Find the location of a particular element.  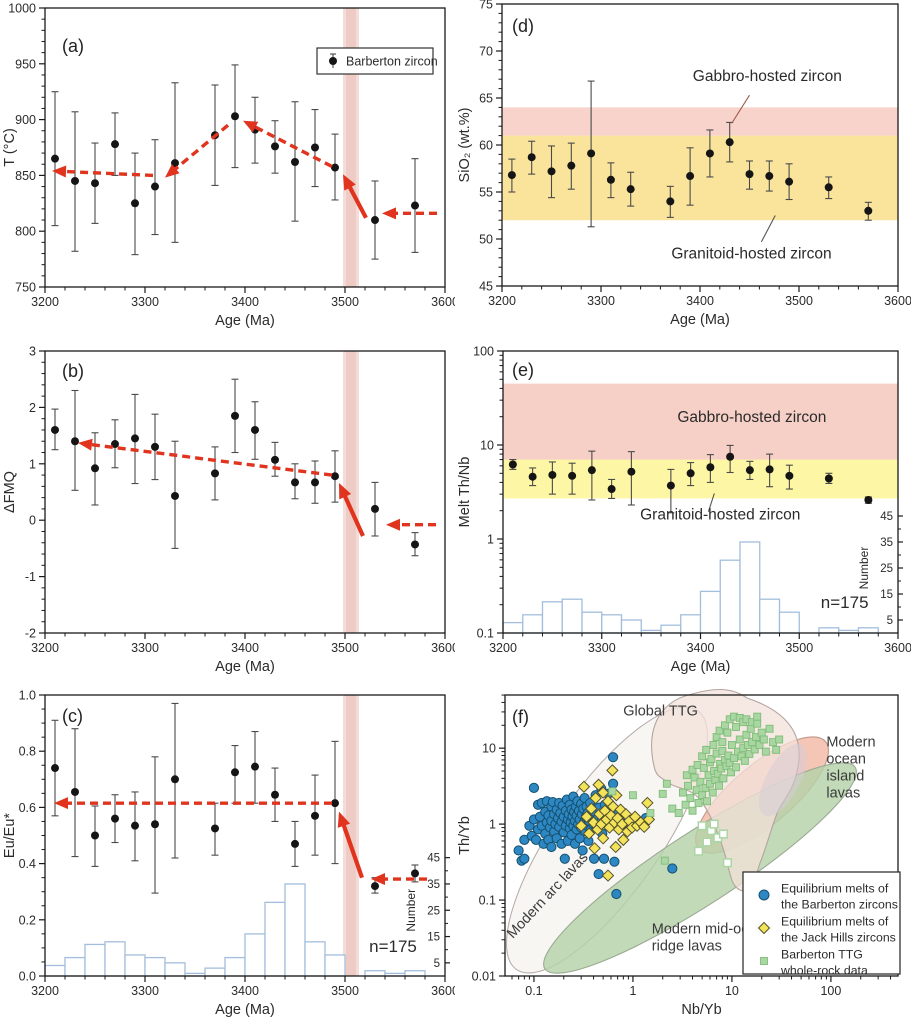

y-tick-label: -1 is located at coordinates (30, 577).